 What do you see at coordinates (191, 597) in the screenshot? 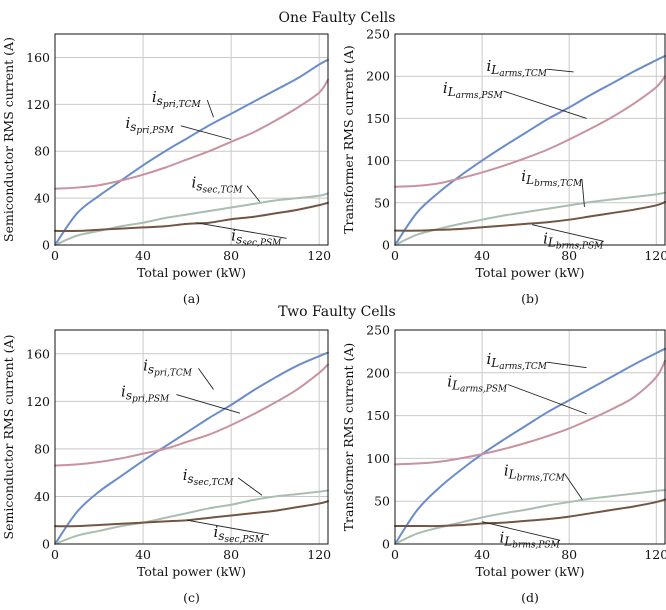
I see `panel-label: (c)` at bounding box center [191, 597].